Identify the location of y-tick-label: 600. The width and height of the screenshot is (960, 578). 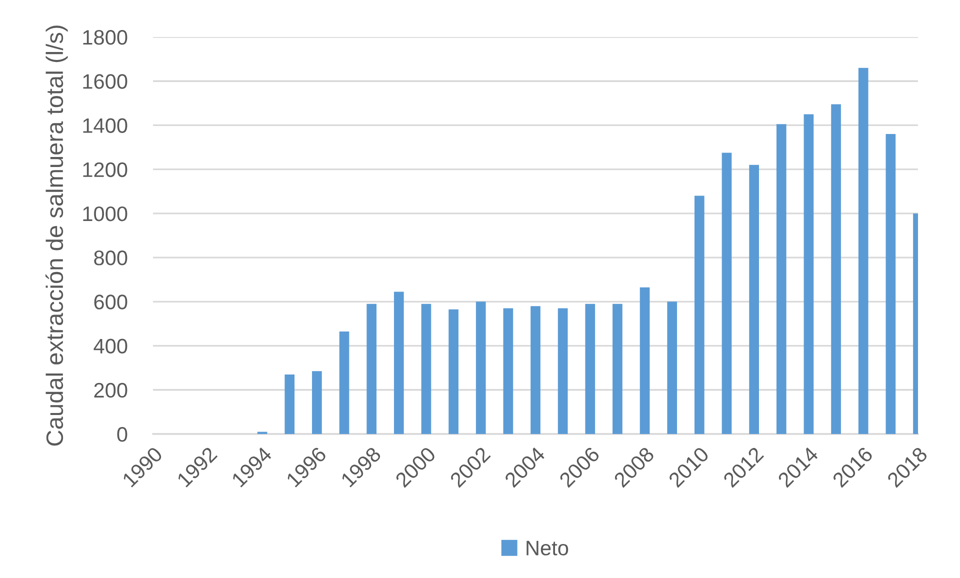
(111, 302).